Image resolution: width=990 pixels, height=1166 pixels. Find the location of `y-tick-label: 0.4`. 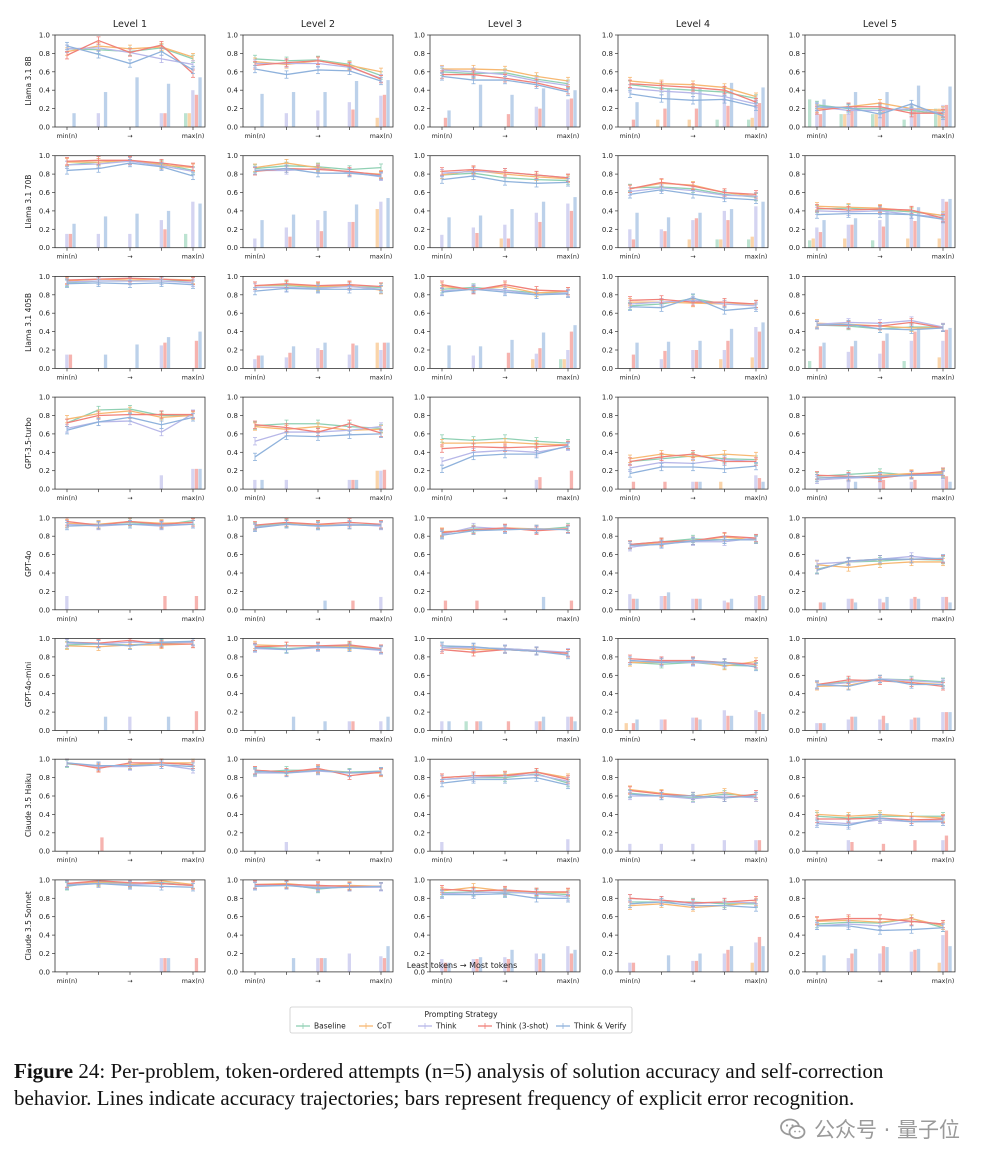

y-tick-label: 0.4 is located at coordinates (608, 936).